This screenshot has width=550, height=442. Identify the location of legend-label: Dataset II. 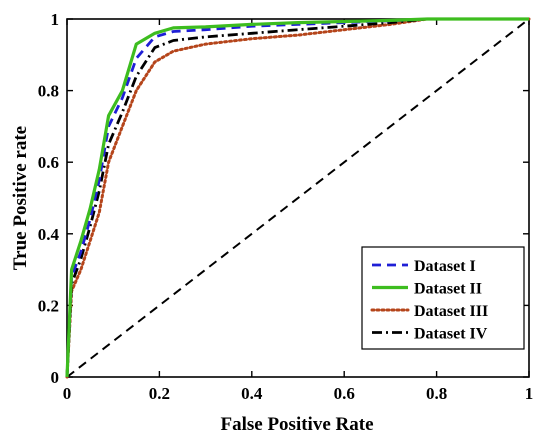
(448, 289).